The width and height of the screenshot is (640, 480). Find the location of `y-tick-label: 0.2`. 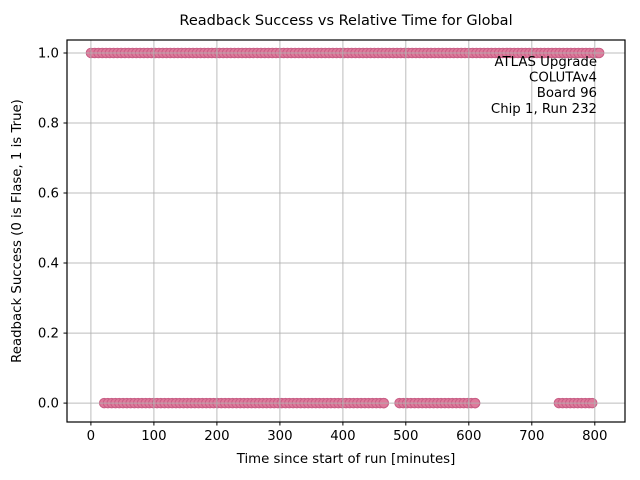

y-tick-label: 0.2 is located at coordinates (48, 334).